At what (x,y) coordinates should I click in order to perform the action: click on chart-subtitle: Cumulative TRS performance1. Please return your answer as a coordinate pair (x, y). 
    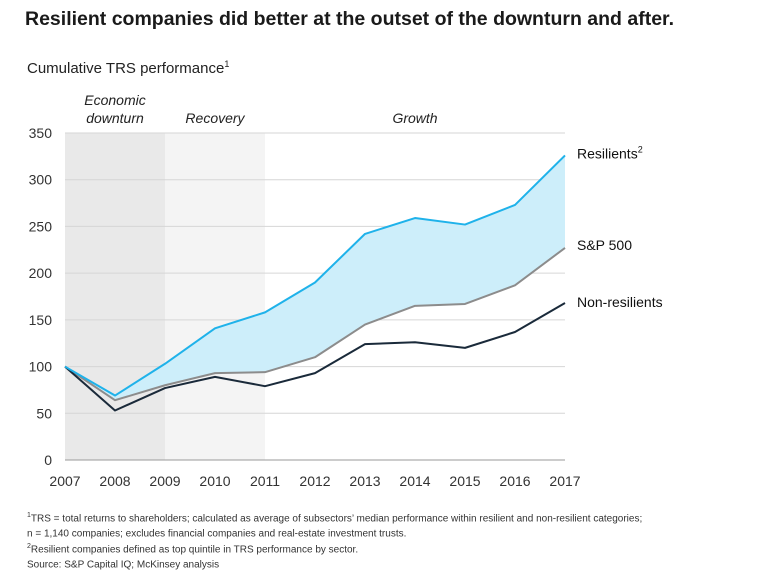
    Looking at the image, I should click on (128, 68).